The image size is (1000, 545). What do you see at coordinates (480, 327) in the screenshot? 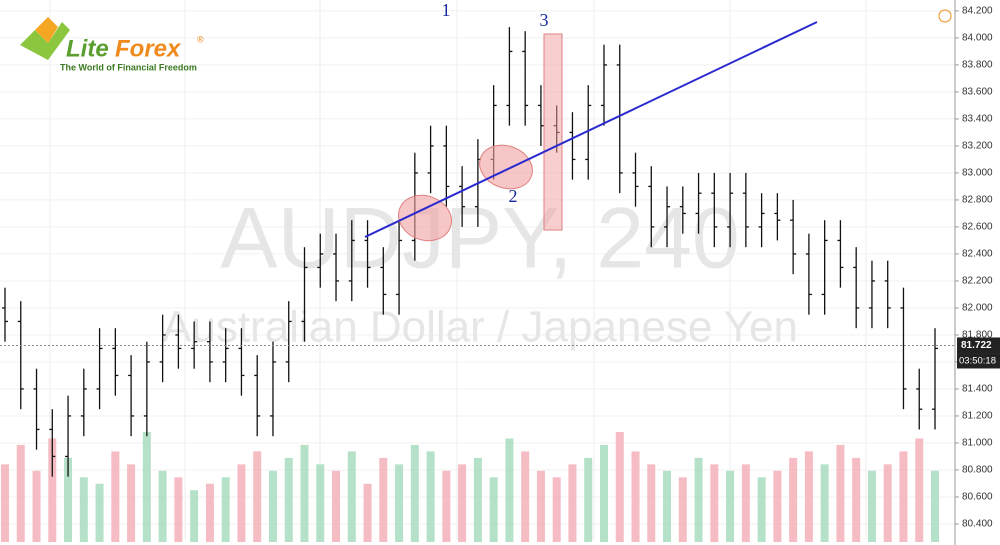
I see `watermark-subtitle: Australian Dollar / Japanese Yen` at bounding box center [480, 327].